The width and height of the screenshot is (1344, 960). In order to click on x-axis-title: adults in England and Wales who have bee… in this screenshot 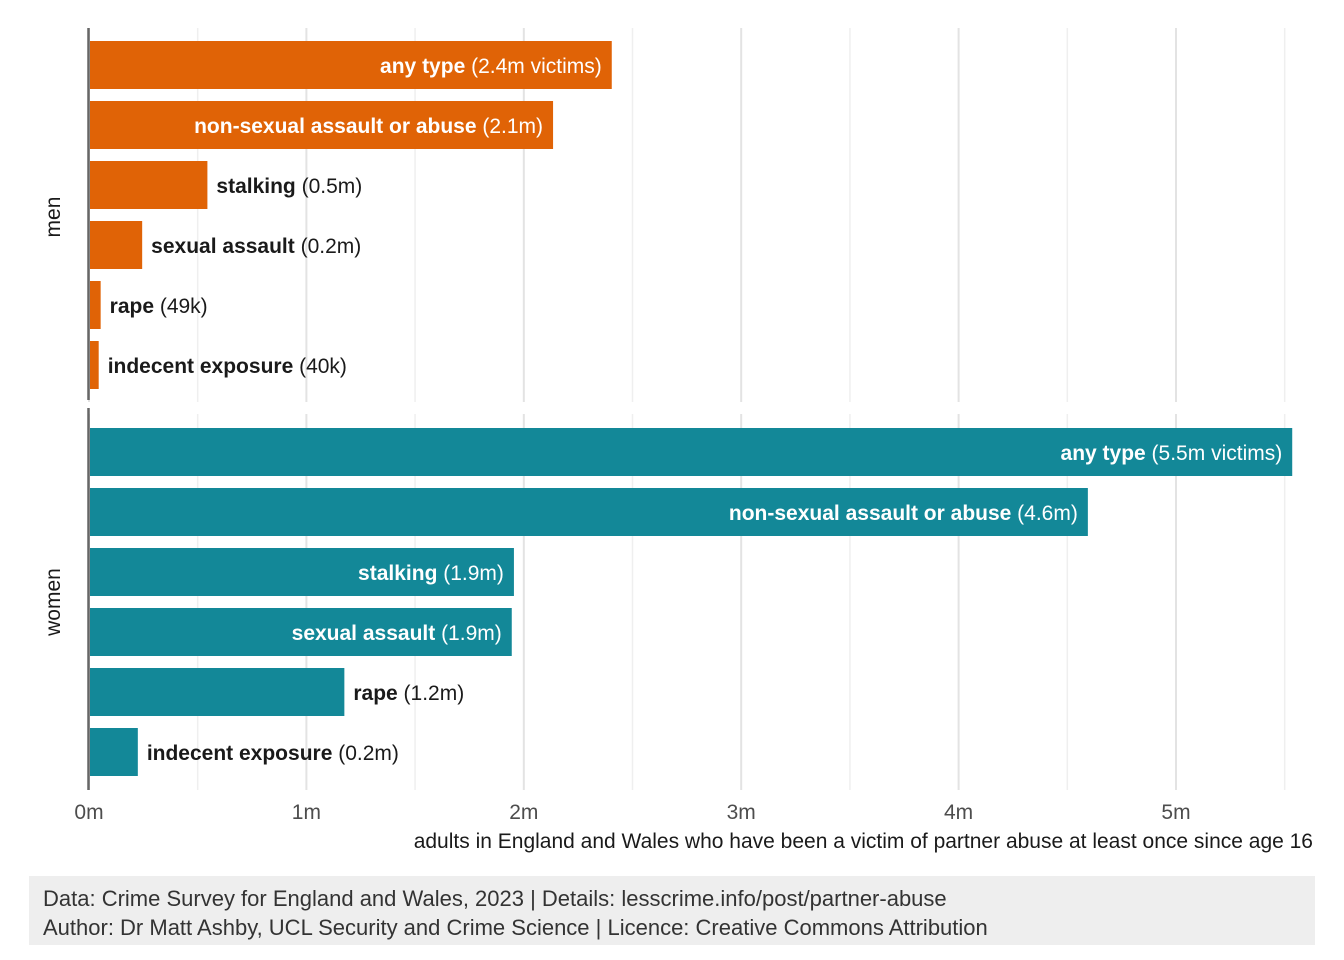, I will do `click(863, 841)`.